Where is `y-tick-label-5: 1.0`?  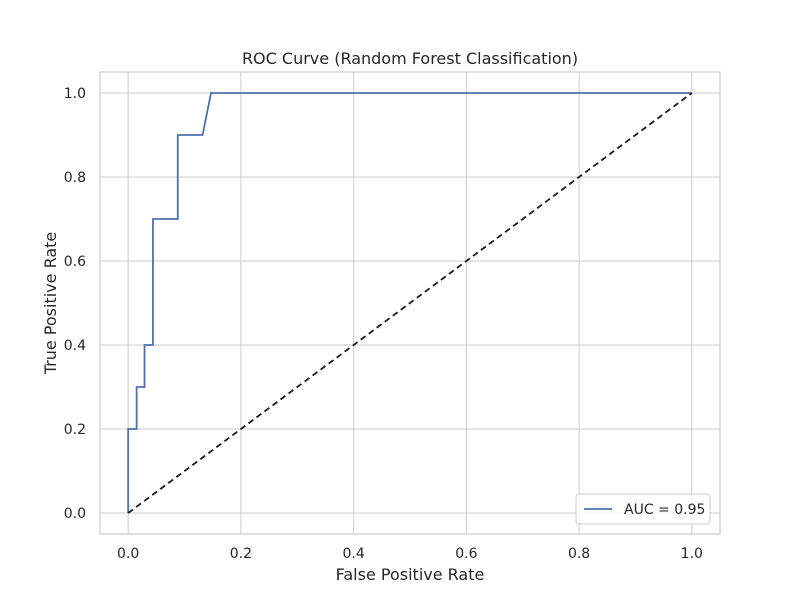
y-tick-label-5: 1.0 is located at coordinates (75, 94).